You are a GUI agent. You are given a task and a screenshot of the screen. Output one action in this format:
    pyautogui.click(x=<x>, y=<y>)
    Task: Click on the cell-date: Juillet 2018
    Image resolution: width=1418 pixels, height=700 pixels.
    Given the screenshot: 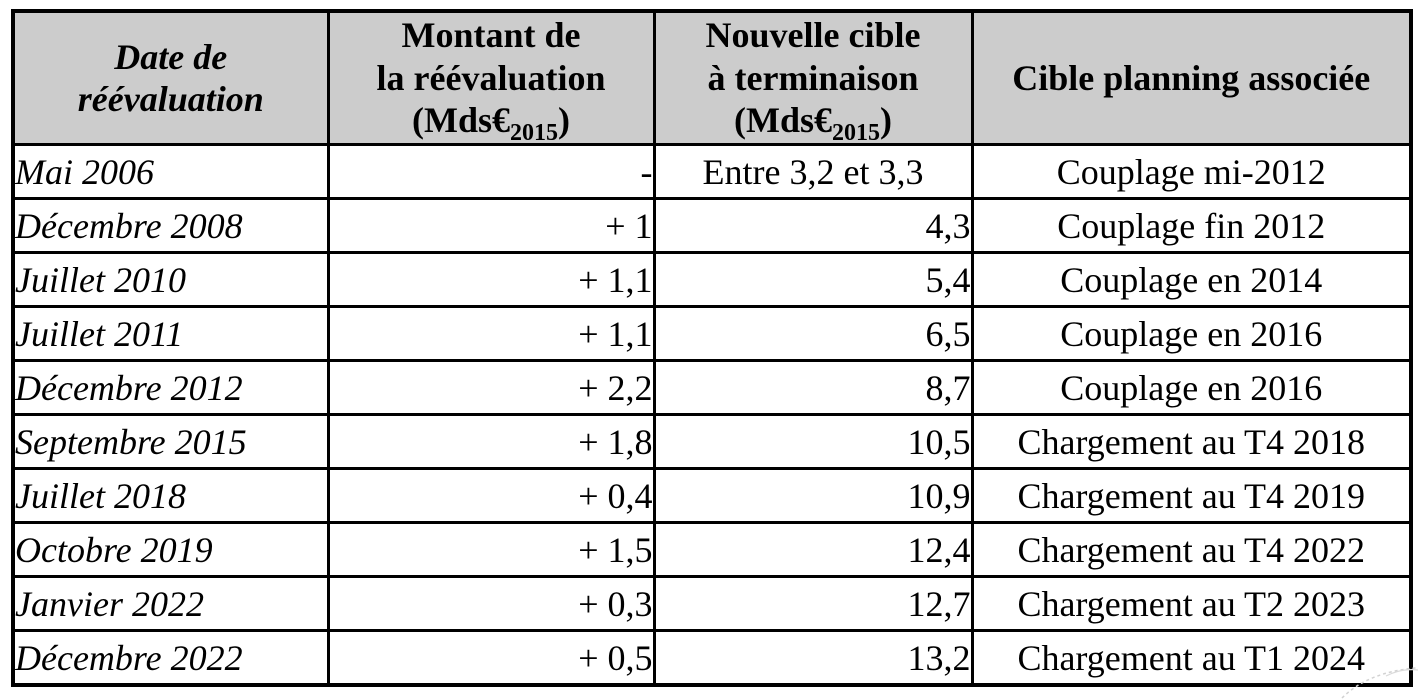 What is the action you would take?
    pyautogui.click(x=170, y=495)
    